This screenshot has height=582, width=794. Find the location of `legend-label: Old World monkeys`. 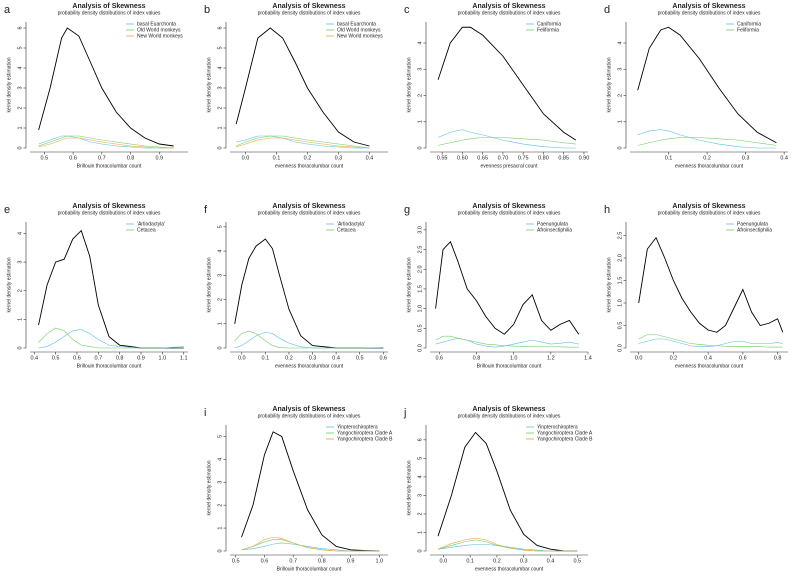

legend-label: Old World monkeys is located at coordinates (159, 30).